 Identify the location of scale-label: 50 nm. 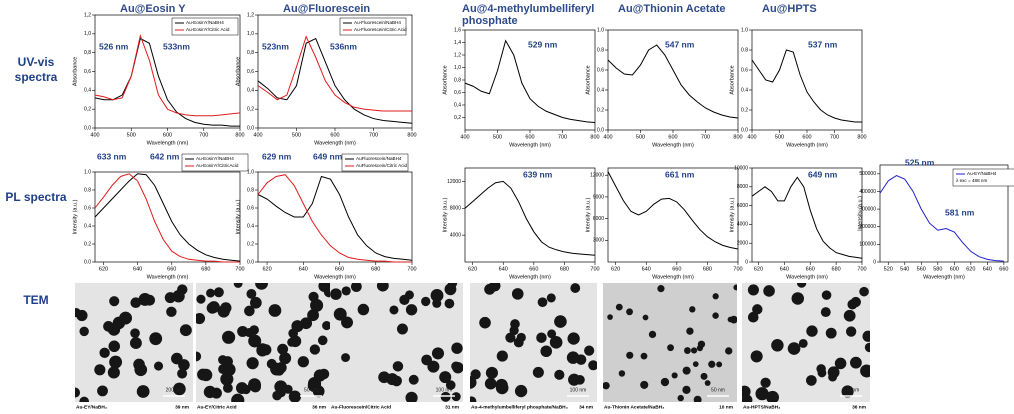
(311, 390).